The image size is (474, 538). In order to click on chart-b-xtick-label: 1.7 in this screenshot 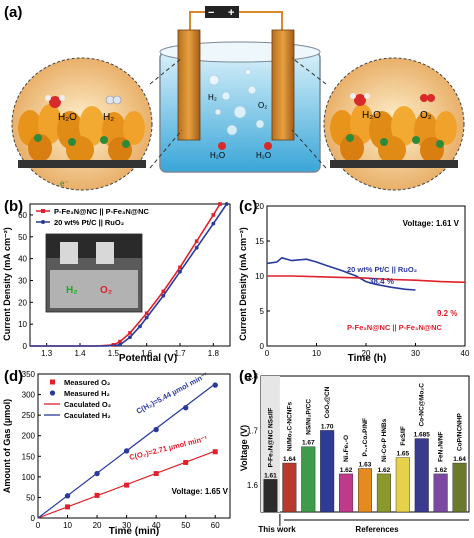, I will do `click(180, 353)`.